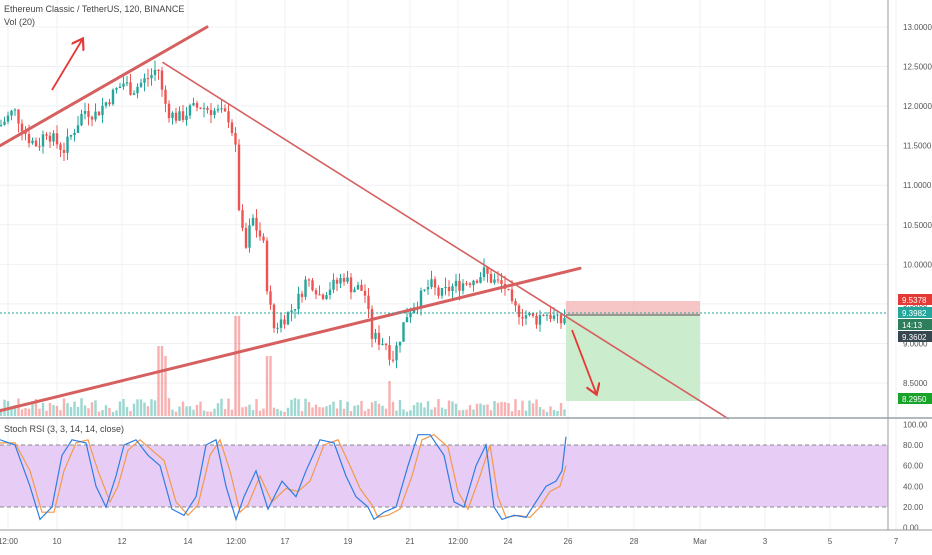 The width and height of the screenshot is (932, 555). What do you see at coordinates (458, 541) in the screenshot?
I see `time-tick-label: 12:00` at bounding box center [458, 541].